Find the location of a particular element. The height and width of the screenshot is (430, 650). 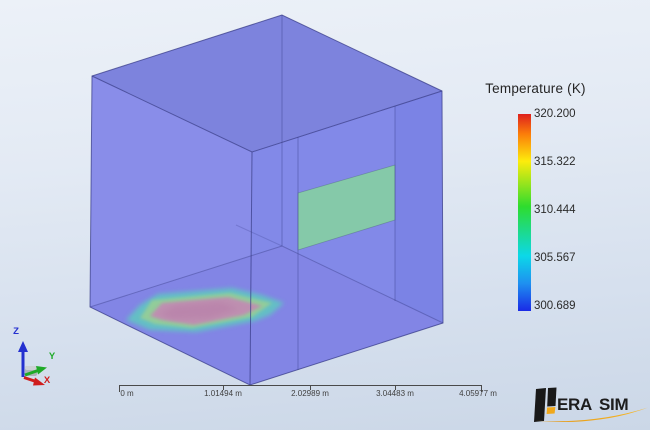

axis-x-arrow is located at coordinates (30, 379).